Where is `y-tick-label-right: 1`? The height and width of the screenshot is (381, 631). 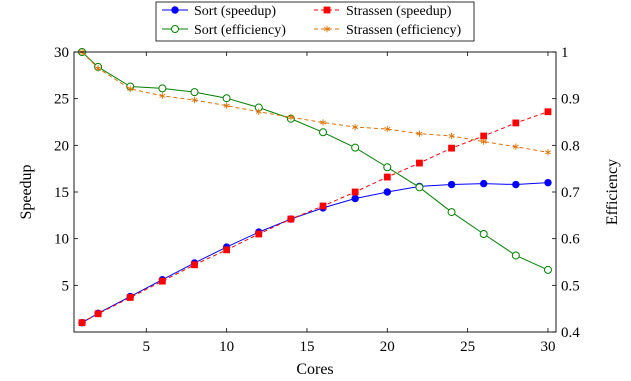
y-tick-label-right: 1 is located at coordinates (565, 53).